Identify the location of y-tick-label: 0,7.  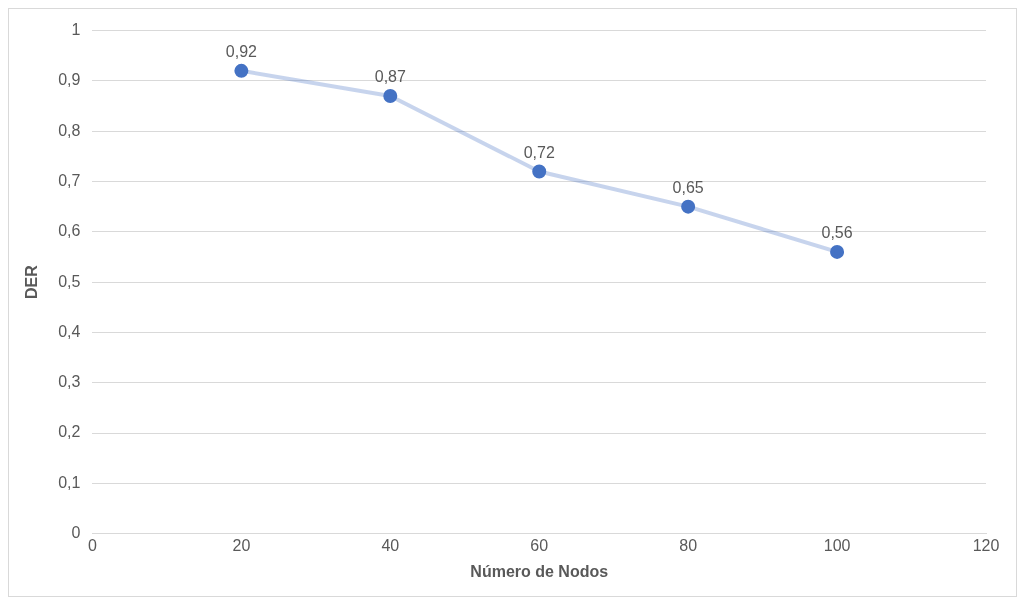
(69, 180).